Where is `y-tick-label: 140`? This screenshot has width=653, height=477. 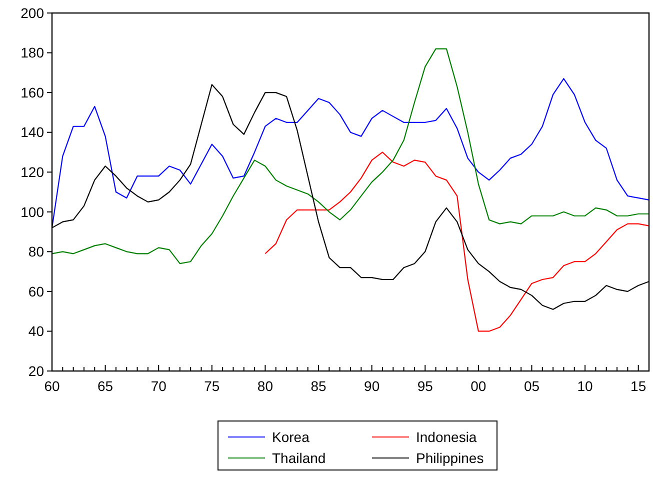 y-tick-label: 140 is located at coordinates (32, 132).